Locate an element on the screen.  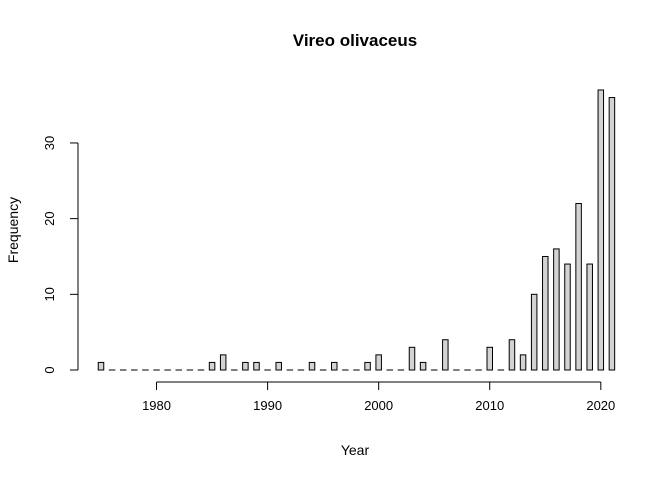
bar-2000 is located at coordinates (378, 362).